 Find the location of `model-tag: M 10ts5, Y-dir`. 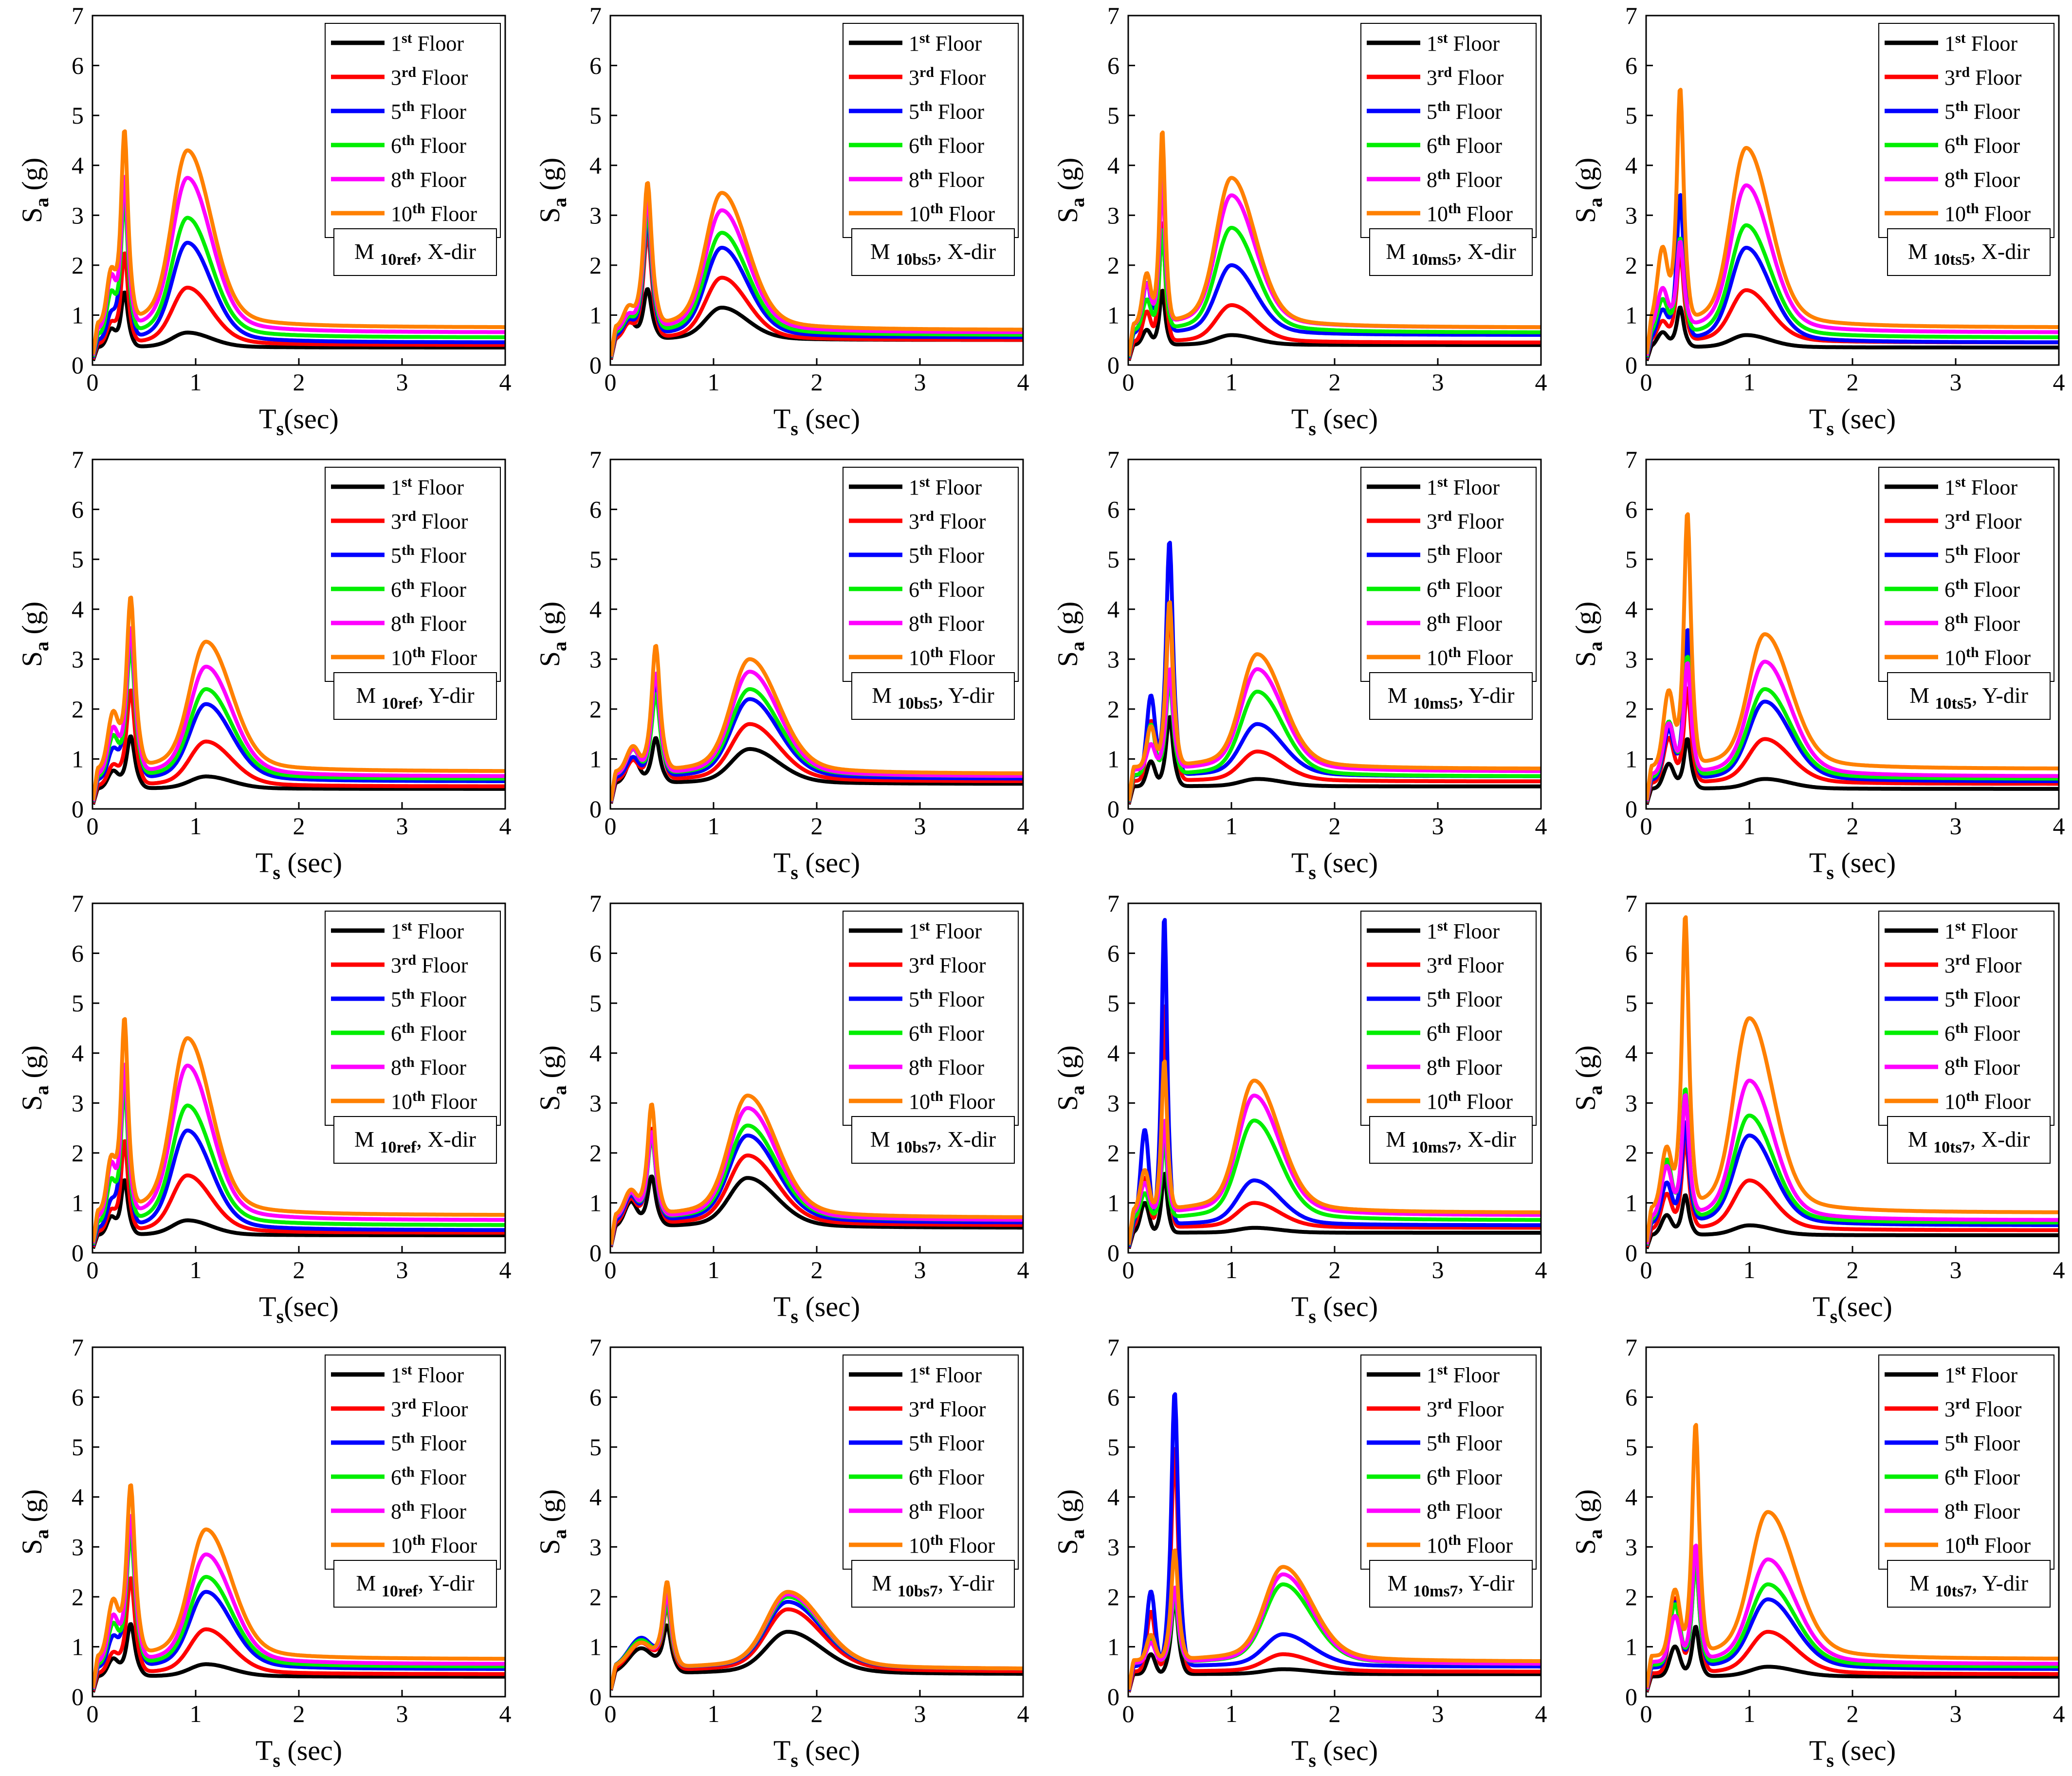

model-tag: M 10ts5, Y-dir is located at coordinates (1969, 696).